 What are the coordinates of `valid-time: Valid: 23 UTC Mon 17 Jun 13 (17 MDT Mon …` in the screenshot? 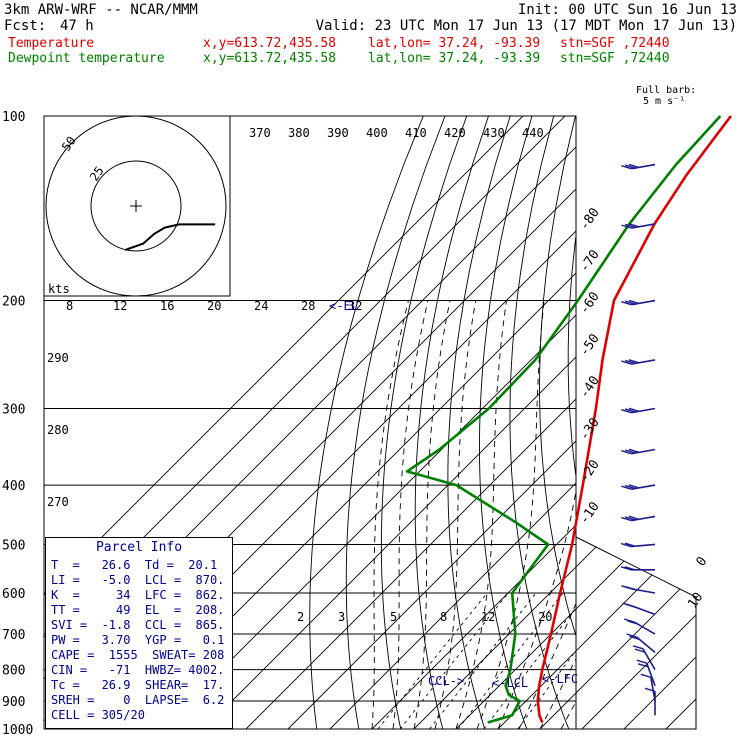 It's located at (526, 26).